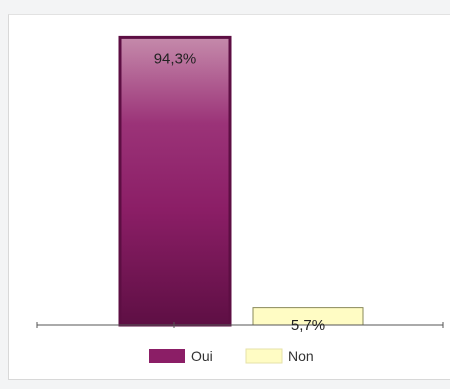  Describe the element at coordinates (308, 325) in the screenshot. I see `data-label-non: 5,7%` at that location.